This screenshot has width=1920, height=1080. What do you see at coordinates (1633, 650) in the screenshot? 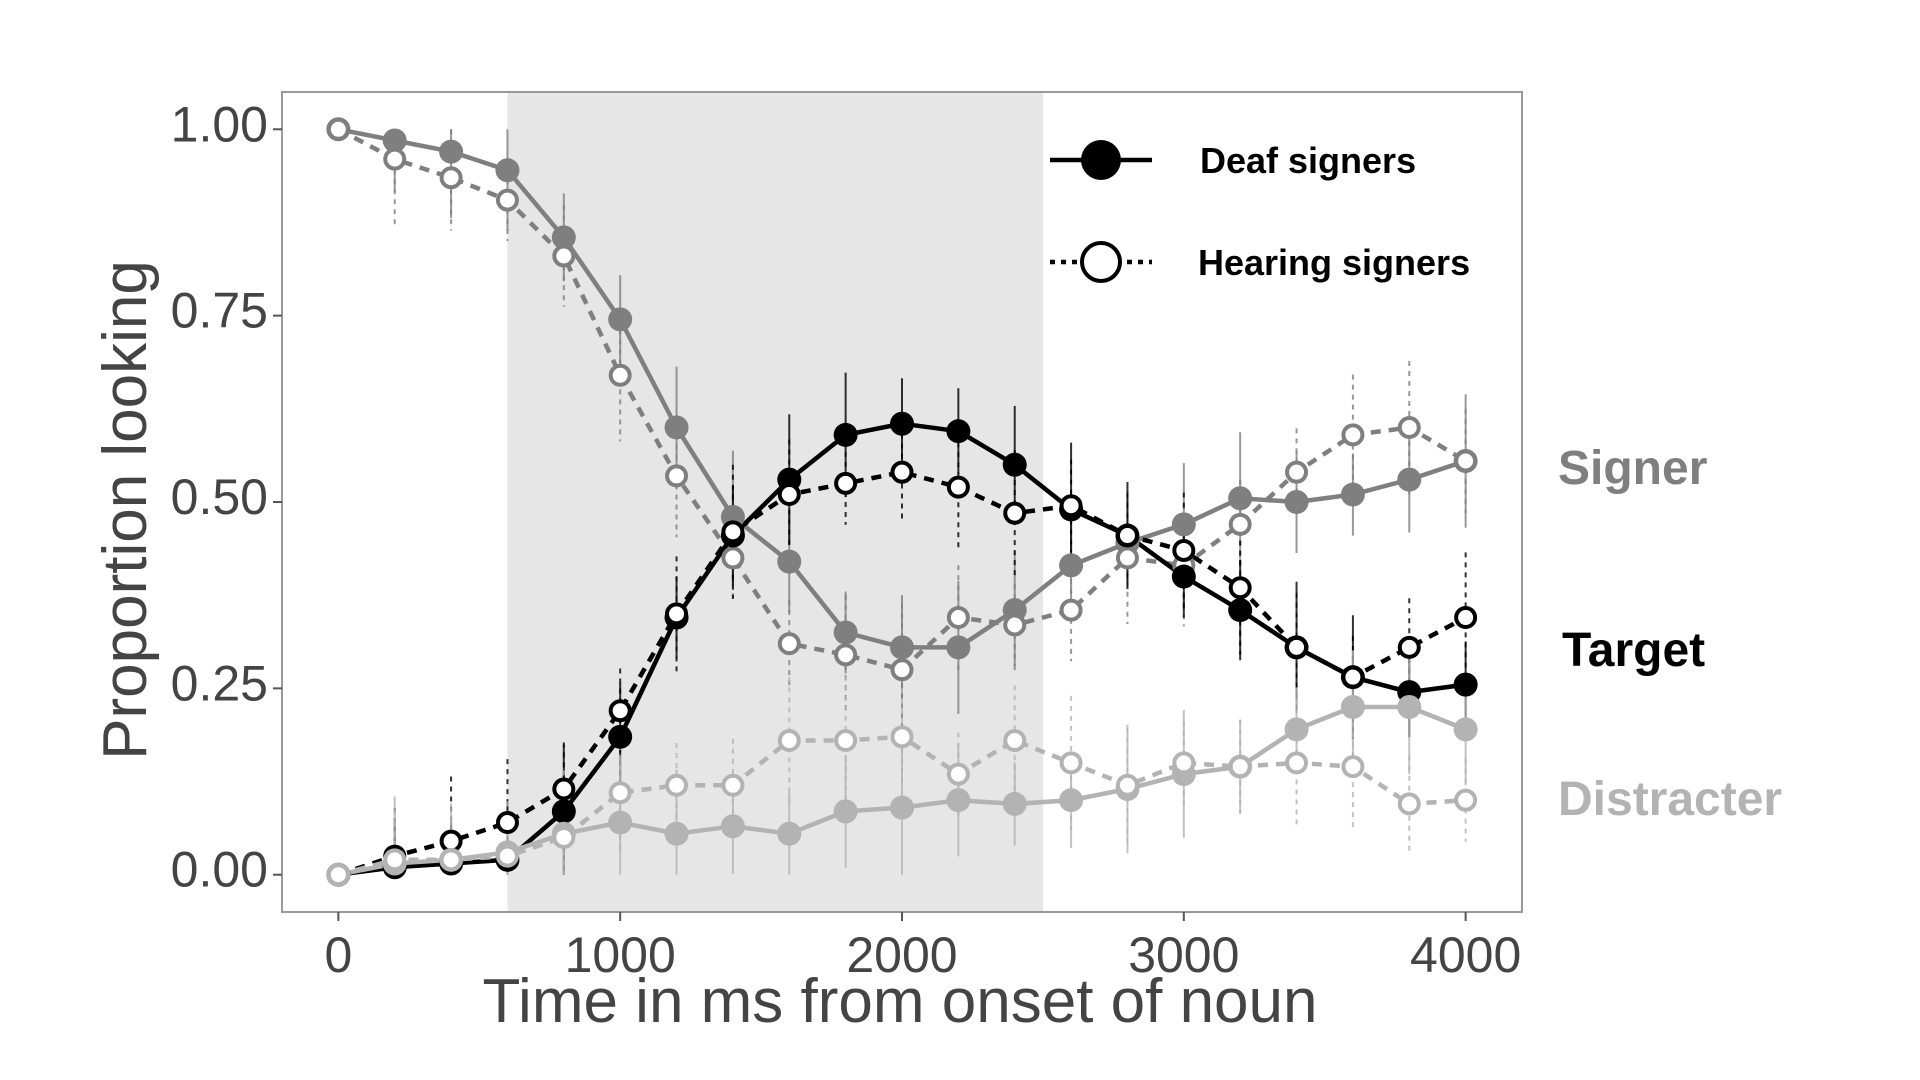
I see `aoi-label: Target` at bounding box center [1633, 650].